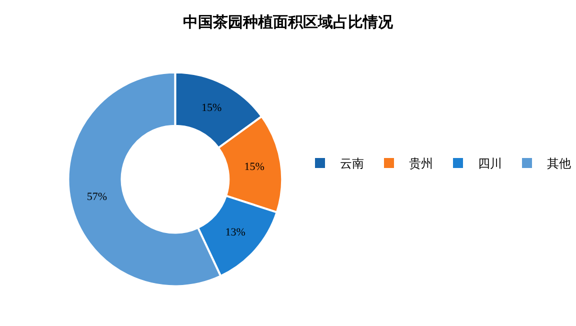 This screenshot has width=576, height=326. Describe the element at coordinates (352, 163) in the screenshot. I see `legend-label: 云南` at that location.